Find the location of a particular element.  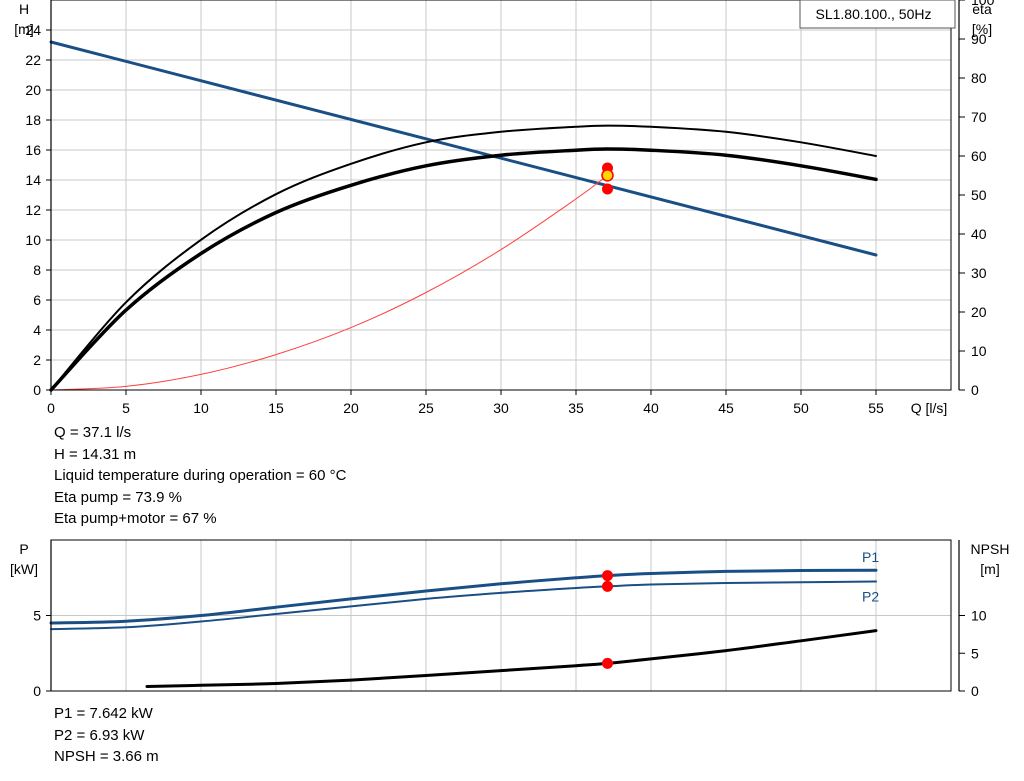

info-p1: P1 = 7.642 kW is located at coordinates (103, 713).